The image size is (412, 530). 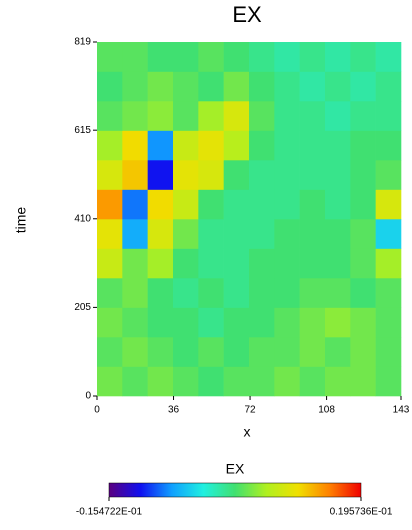 I want to click on chart-title: EX, so click(x=247, y=14).